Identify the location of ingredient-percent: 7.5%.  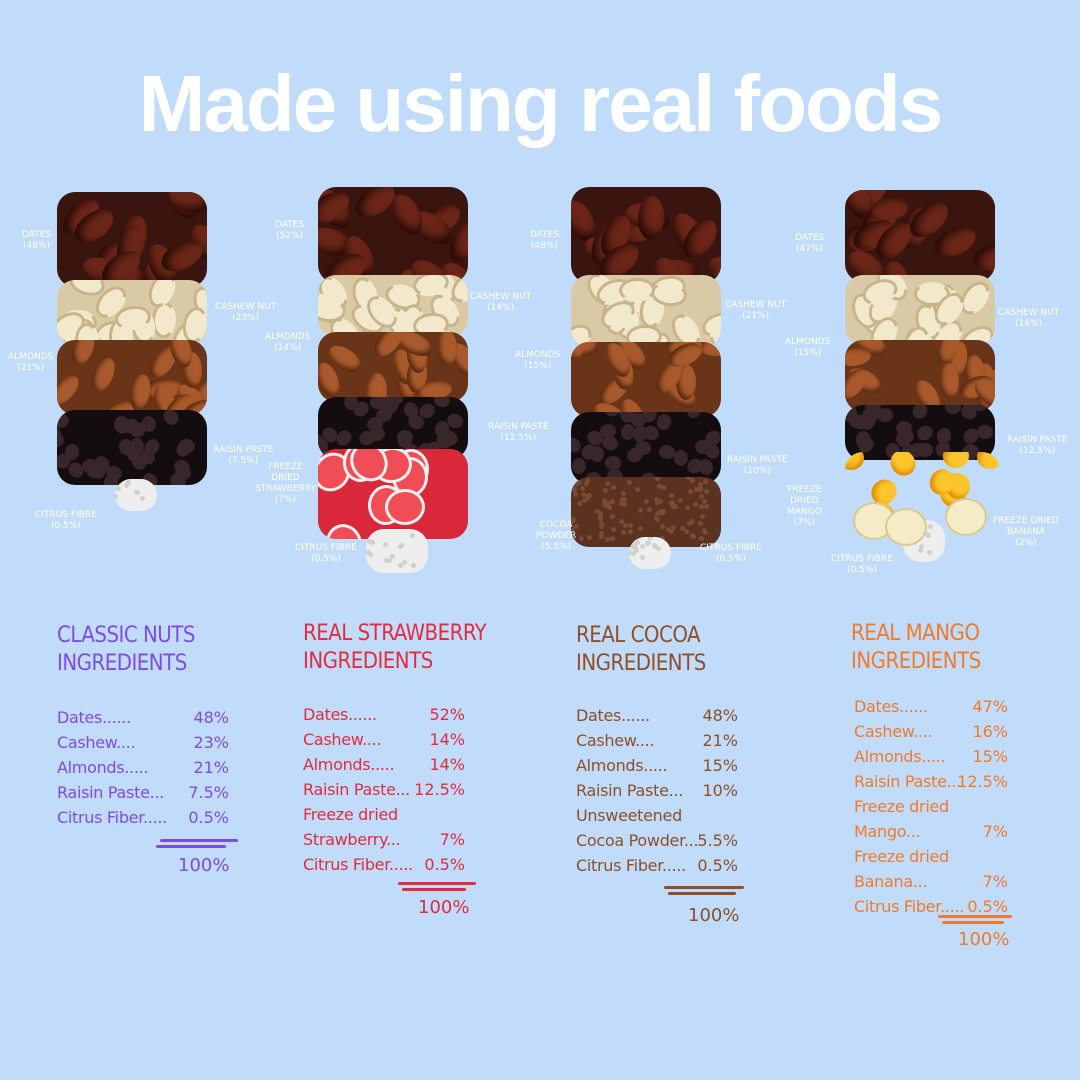
(208, 792).